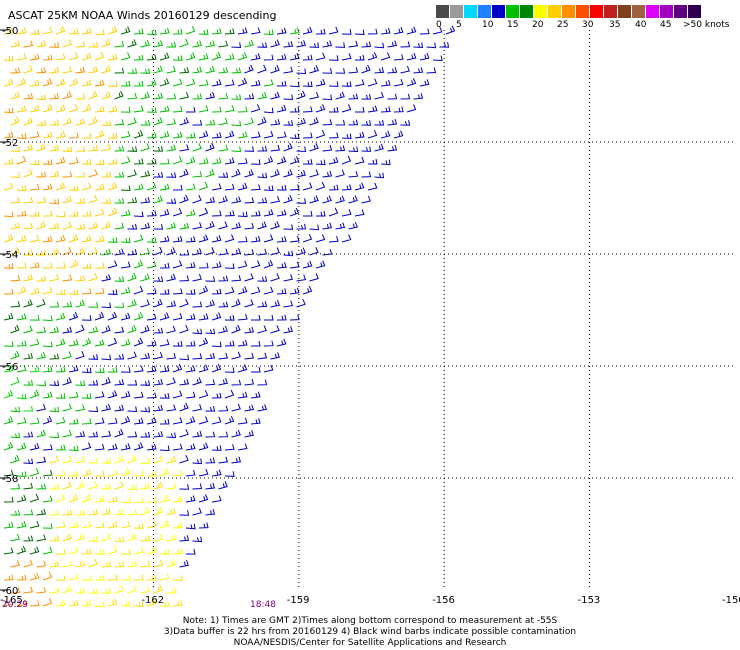 The width and height of the screenshot is (740, 650). Describe the element at coordinates (263, 605) in the screenshot. I see `time-label-mid: 18:48` at that location.